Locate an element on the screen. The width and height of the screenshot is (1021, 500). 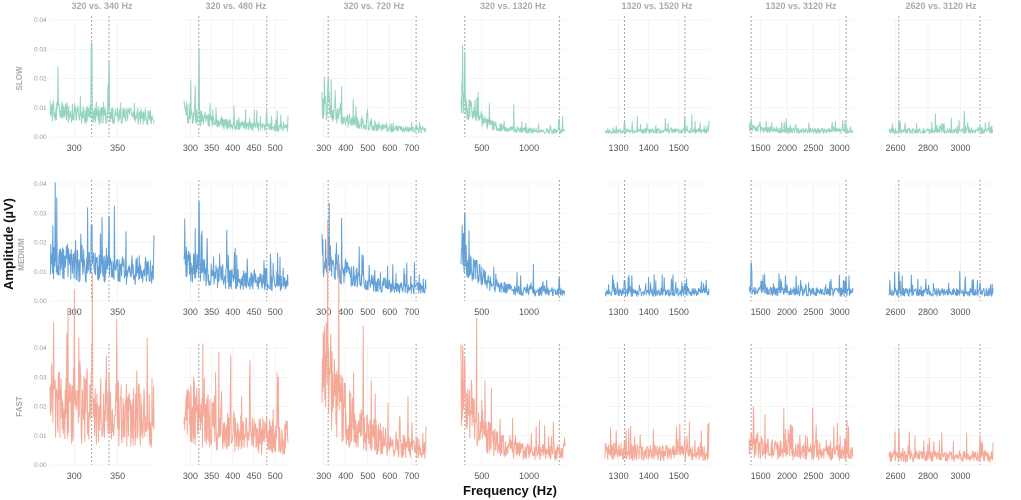
facet-row-label: FAST is located at coordinates (19, 406).